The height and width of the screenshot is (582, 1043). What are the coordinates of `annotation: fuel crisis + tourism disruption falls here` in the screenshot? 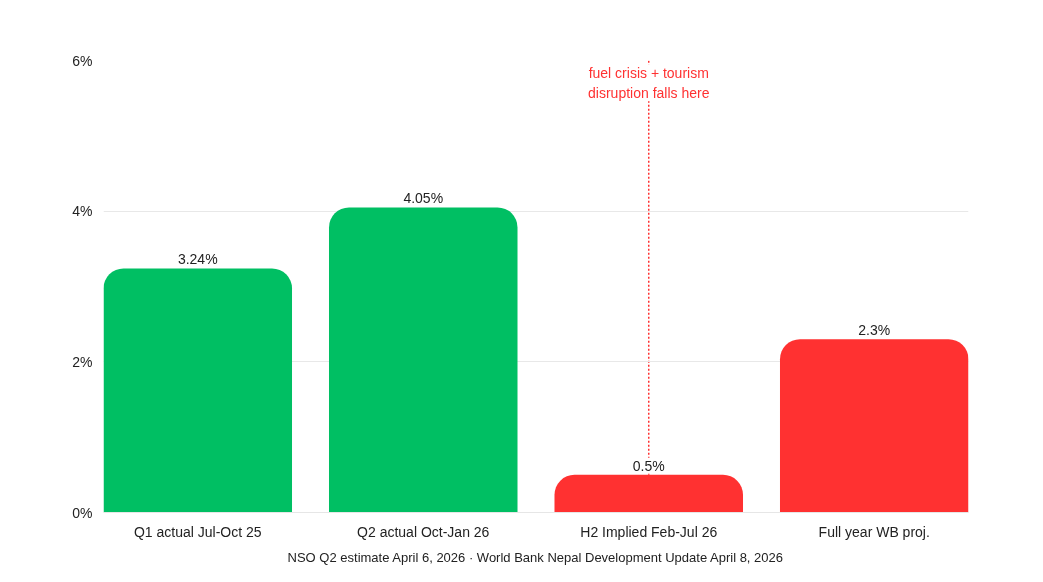 It's located at (649, 83).